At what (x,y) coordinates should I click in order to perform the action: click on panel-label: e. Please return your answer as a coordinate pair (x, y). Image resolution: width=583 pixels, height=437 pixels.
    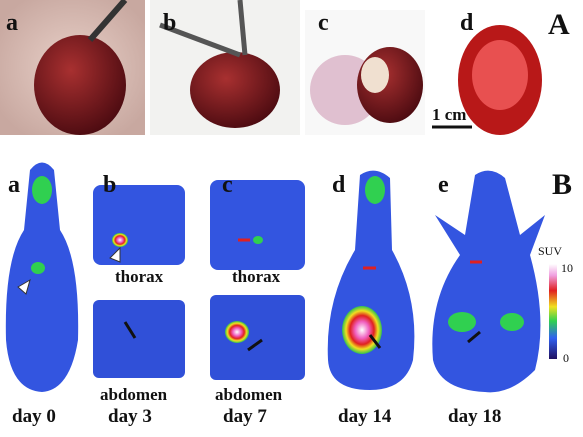
    Looking at the image, I should click on (443, 185).